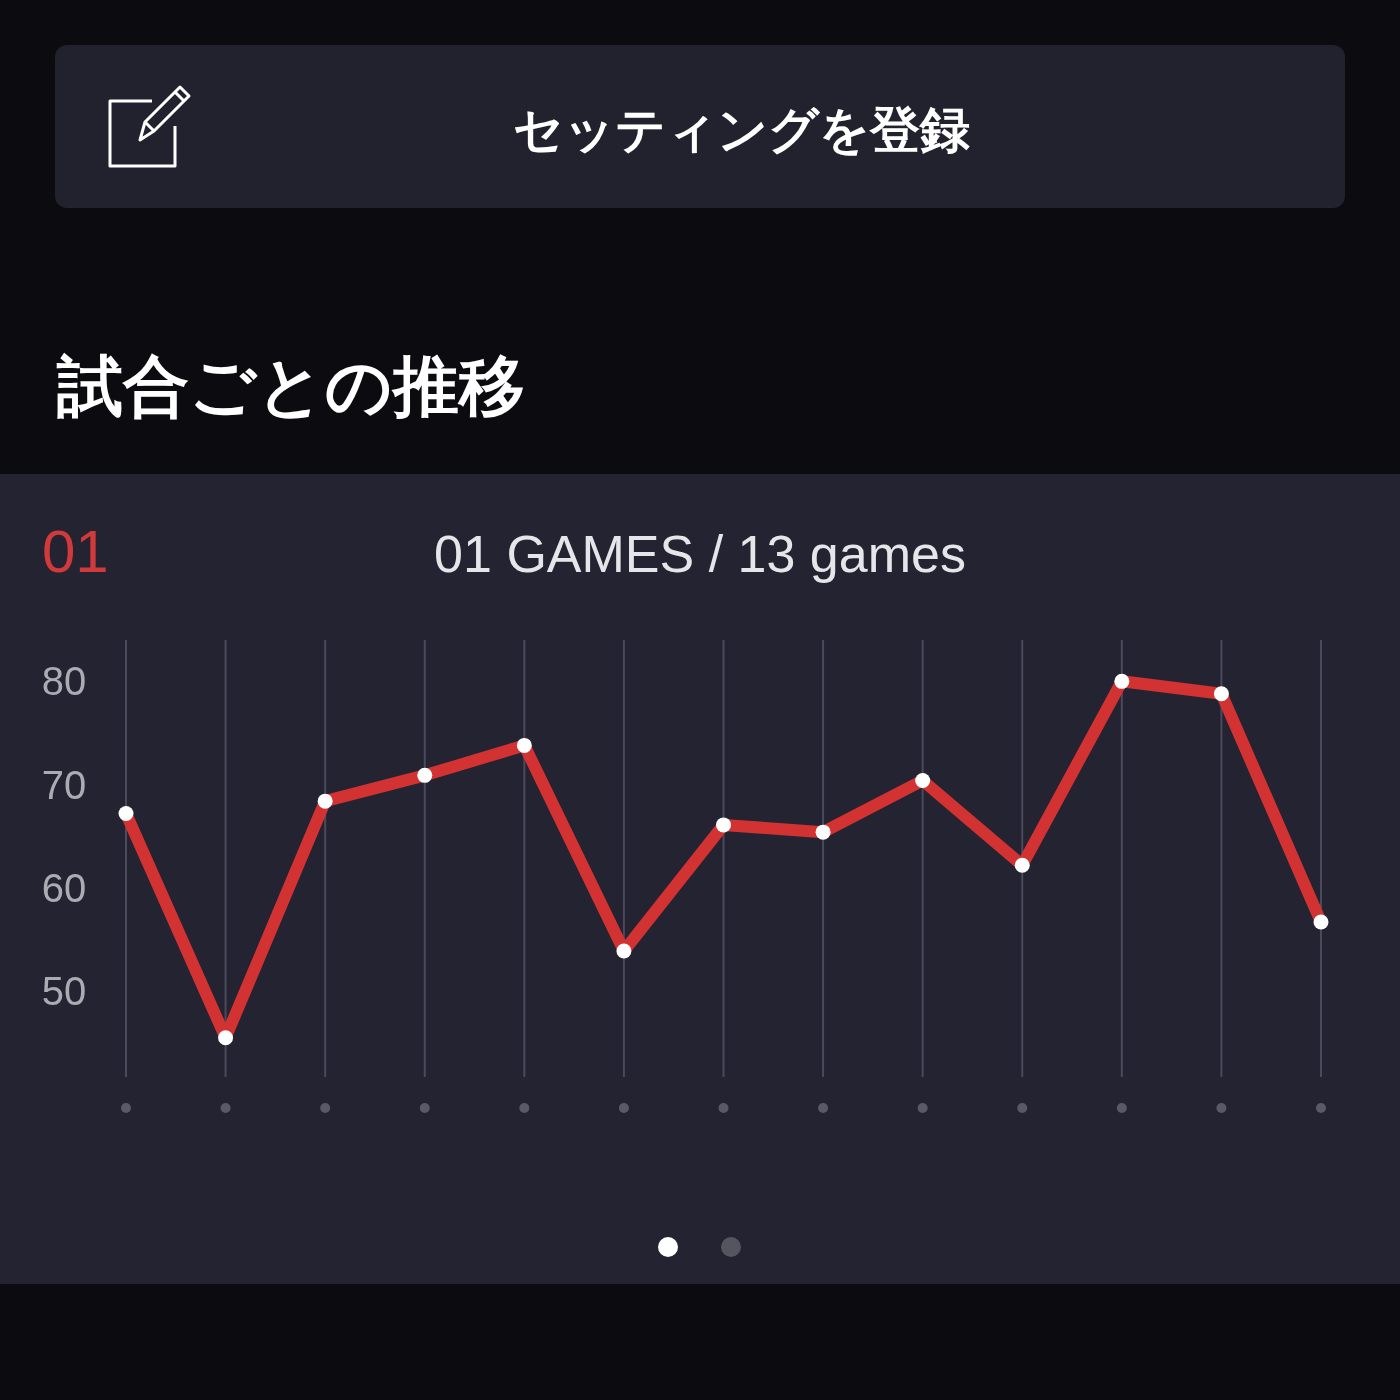  I want to click on y-tick-label: 80, so click(64, 681).